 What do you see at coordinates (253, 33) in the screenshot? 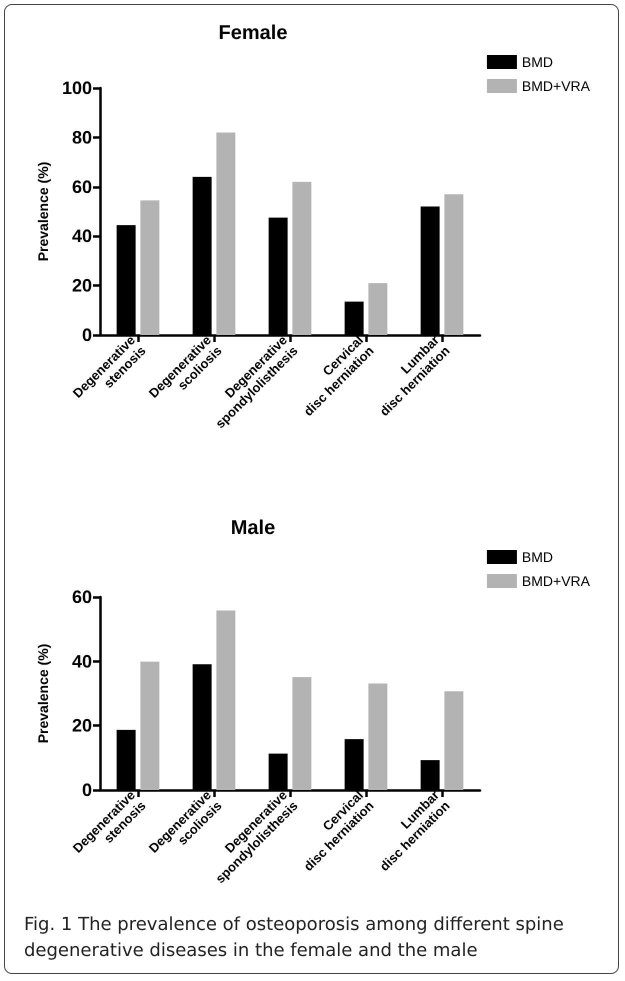
I see `chart-title: Female` at bounding box center [253, 33].